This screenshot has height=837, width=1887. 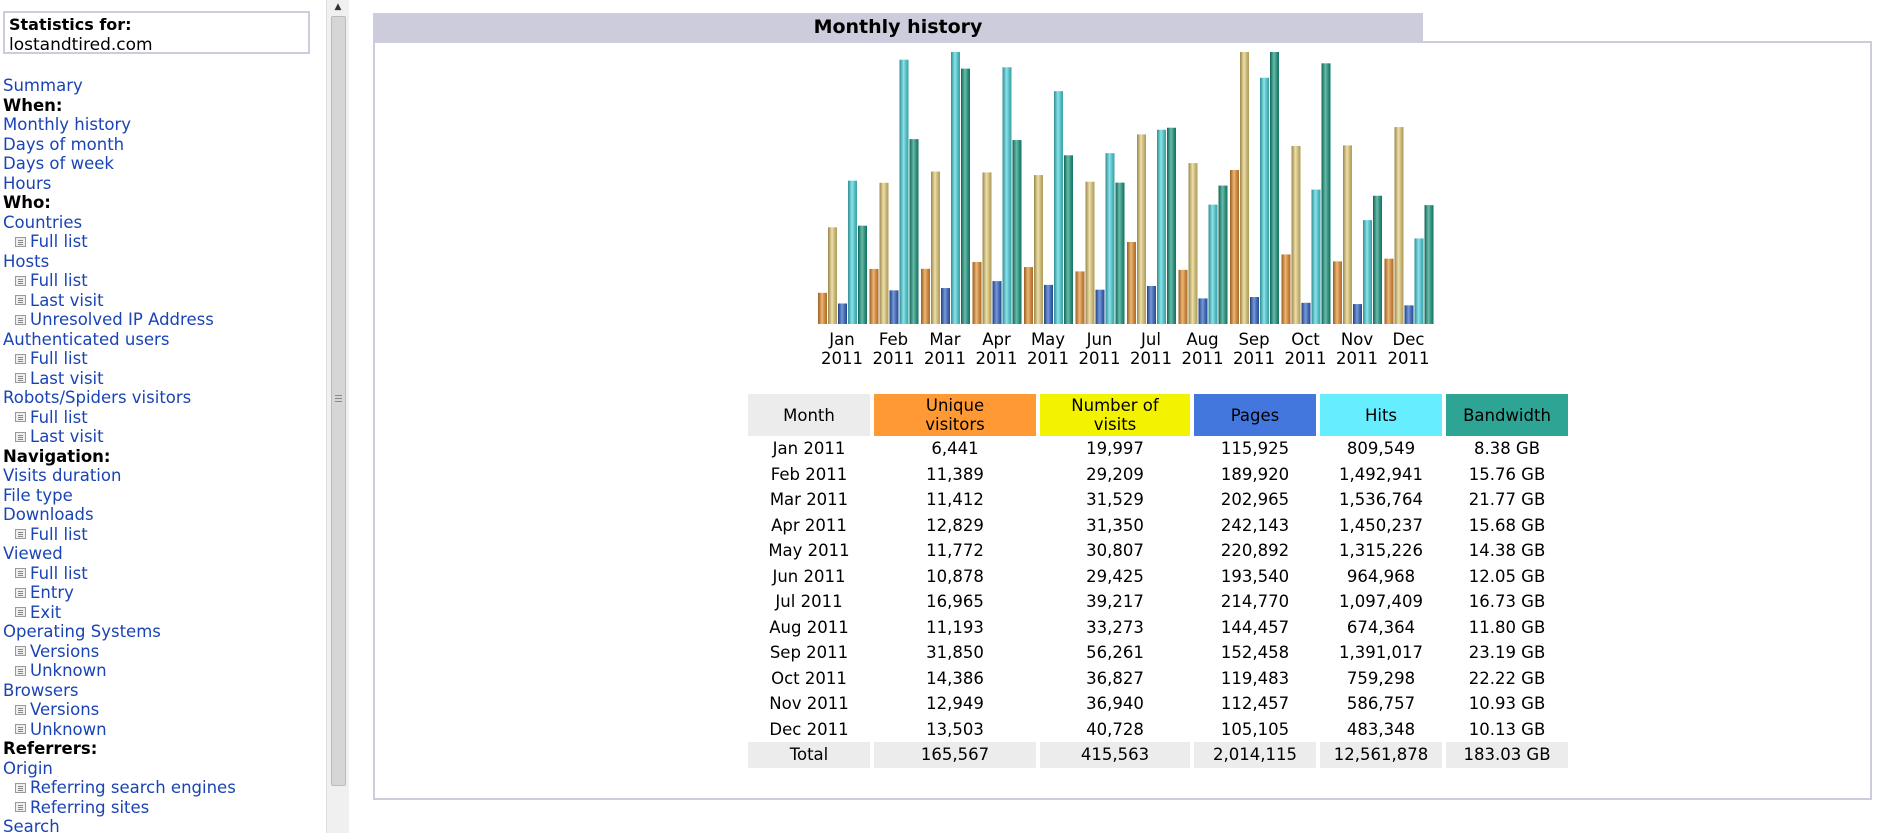 What do you see at coordinates (119, 262) in the screenshot?
I see `nav-link-hosts: Hosts` at bounding box center [119, 262].